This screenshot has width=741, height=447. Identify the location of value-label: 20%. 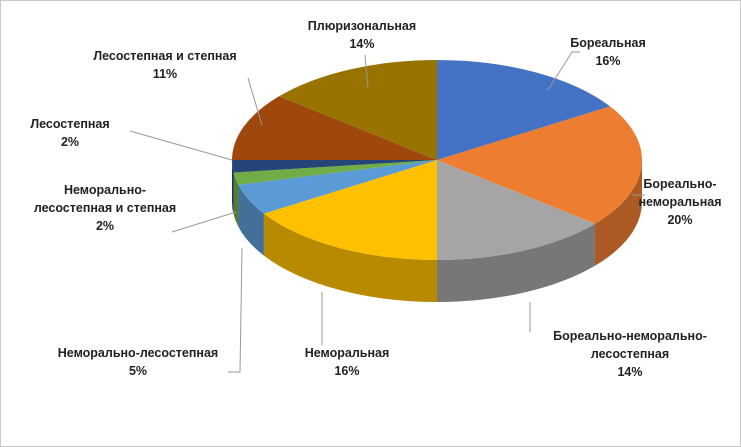
(679, 220).